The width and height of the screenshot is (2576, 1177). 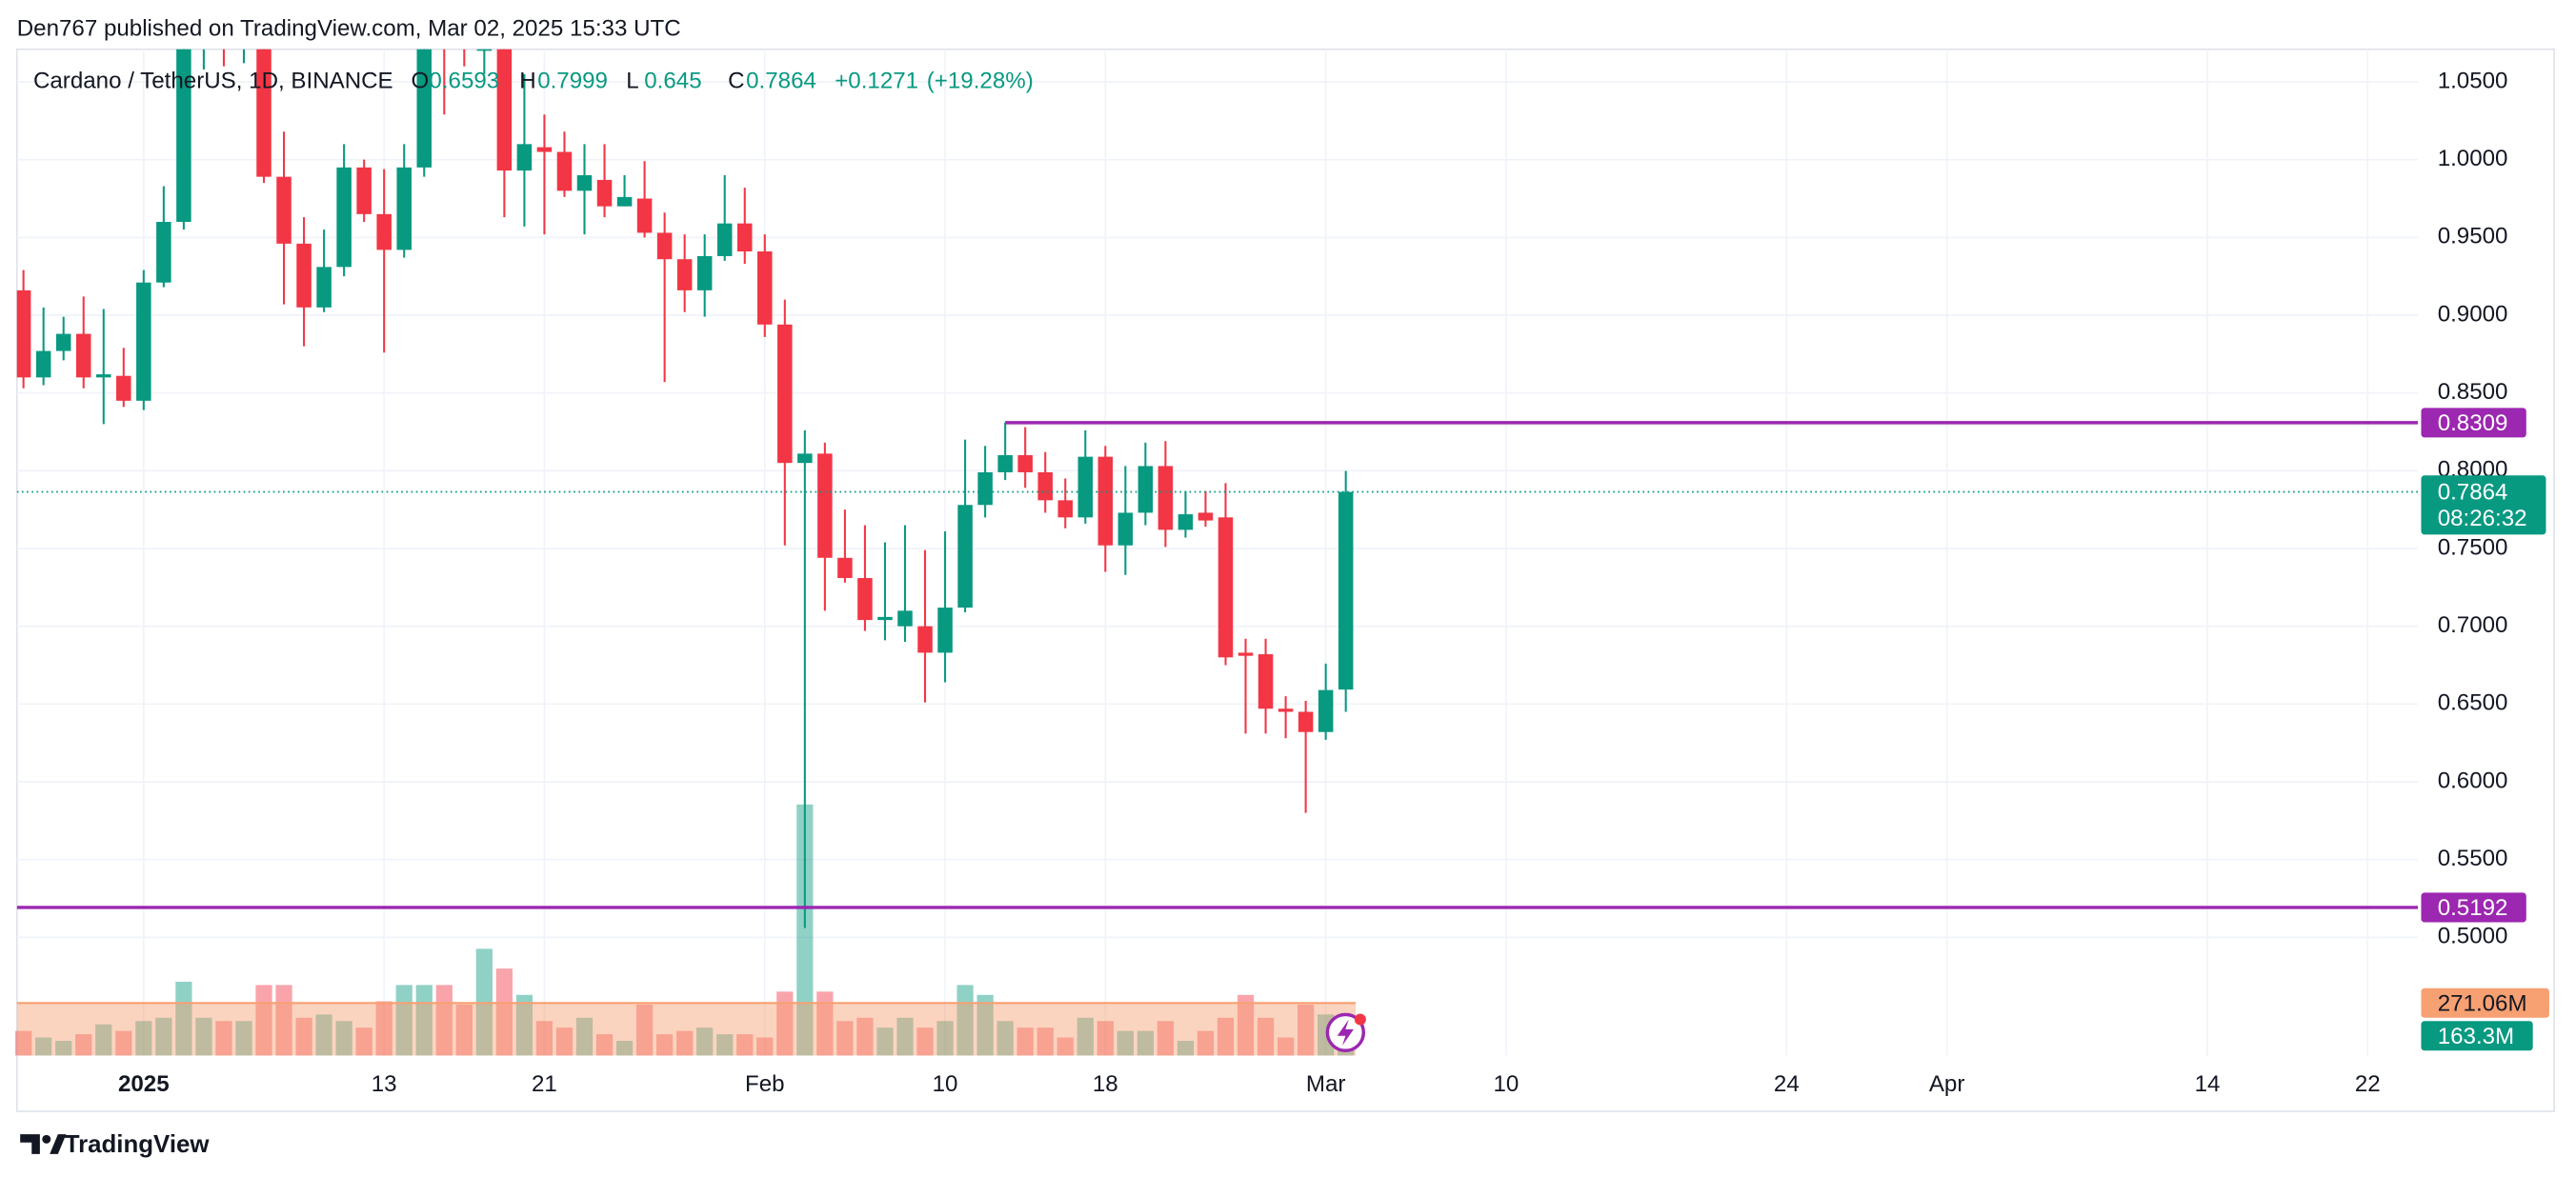 What do you see at coordinates (2473, 858) in the screenshot?
I see `y-tick-label: 0.5500` at bounding box center [2473, 858].